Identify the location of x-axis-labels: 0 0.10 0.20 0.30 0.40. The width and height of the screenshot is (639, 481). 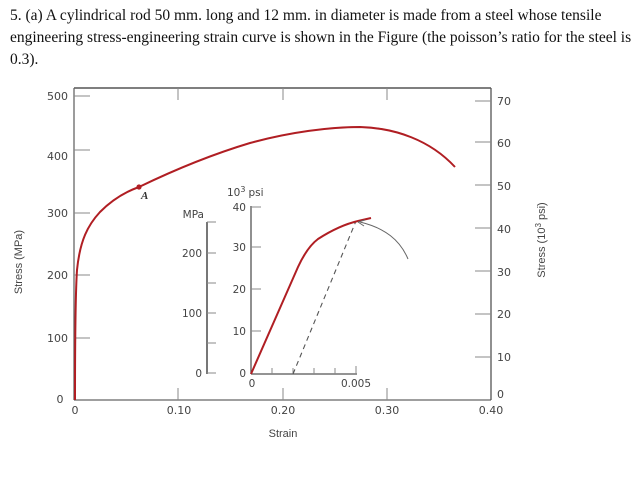
(288, 410).